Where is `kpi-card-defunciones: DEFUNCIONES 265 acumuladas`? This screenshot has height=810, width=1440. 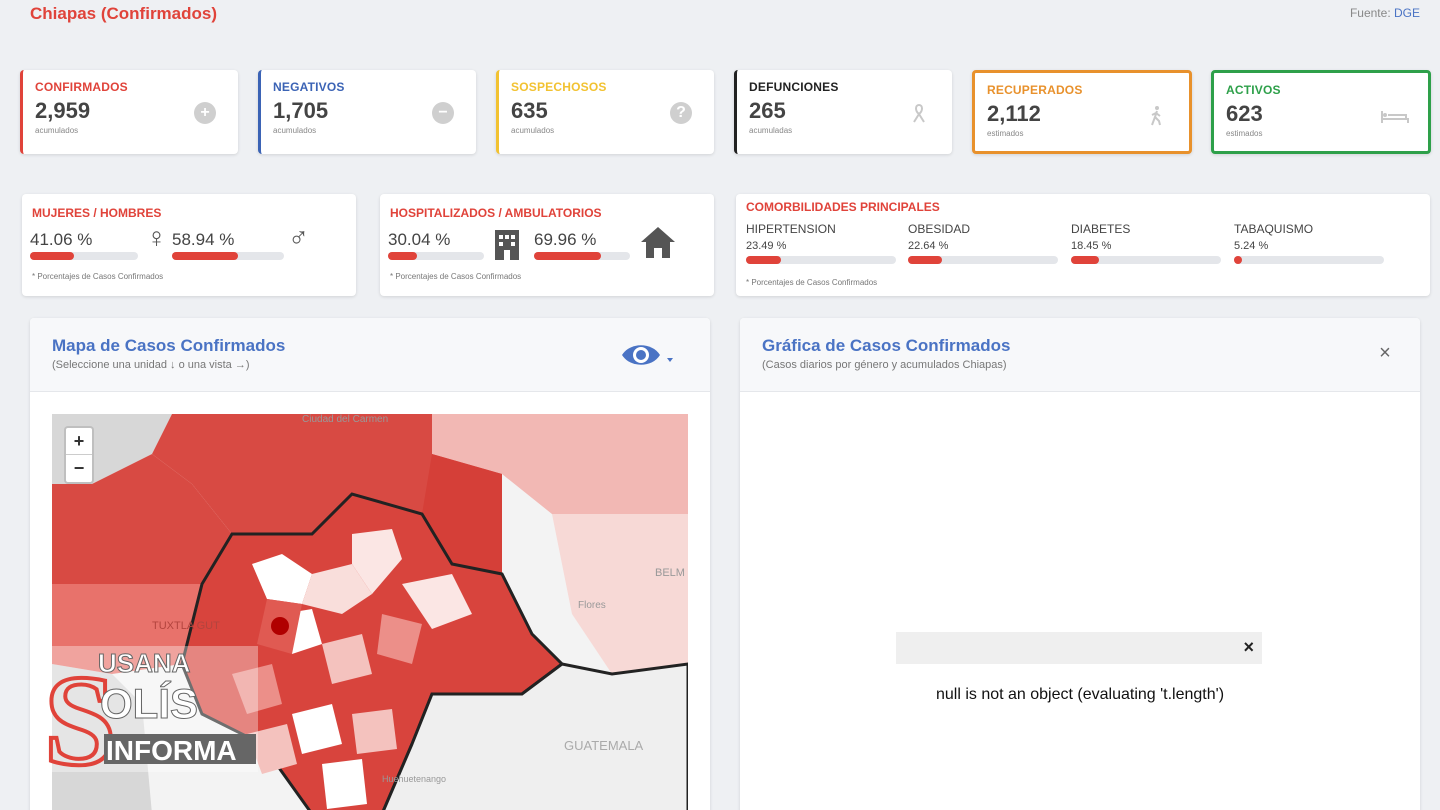
kpi-card-defunciones: DEFUNCIONES 265 acumuladas is located at coordinates (843, 112).